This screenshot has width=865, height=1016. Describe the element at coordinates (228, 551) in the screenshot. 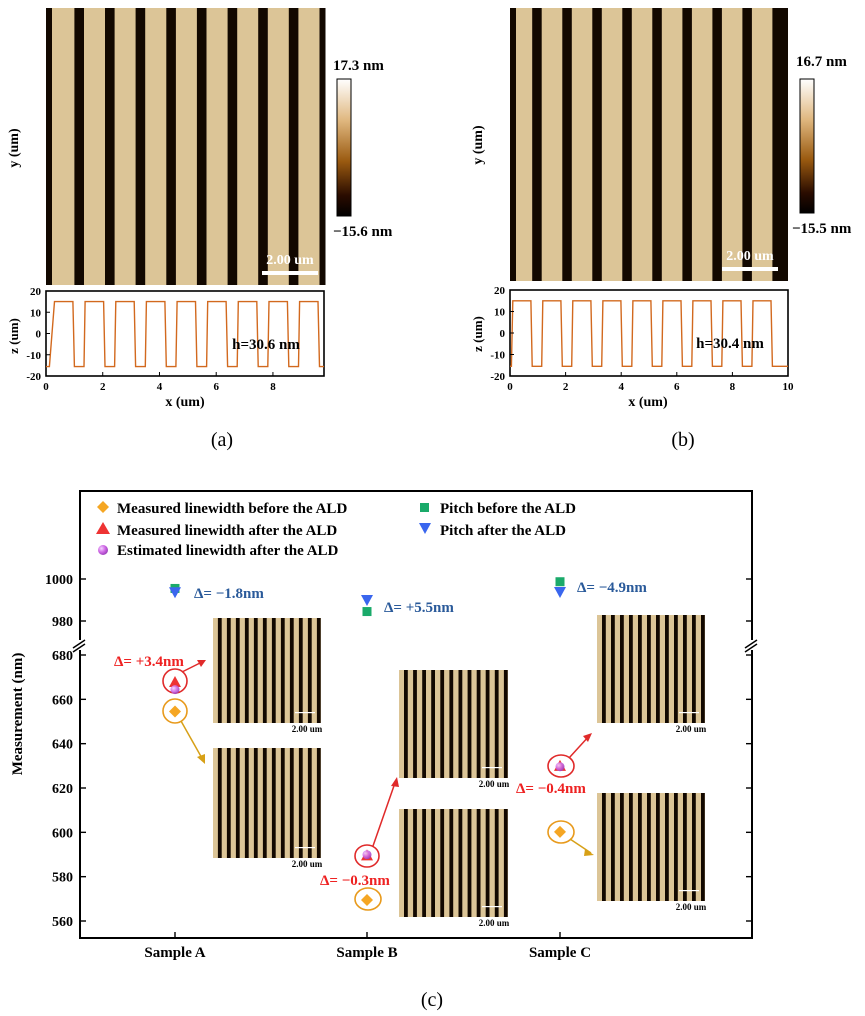

I see `legend-label-sphere: Estimated linewidth after the ALD` at that location.